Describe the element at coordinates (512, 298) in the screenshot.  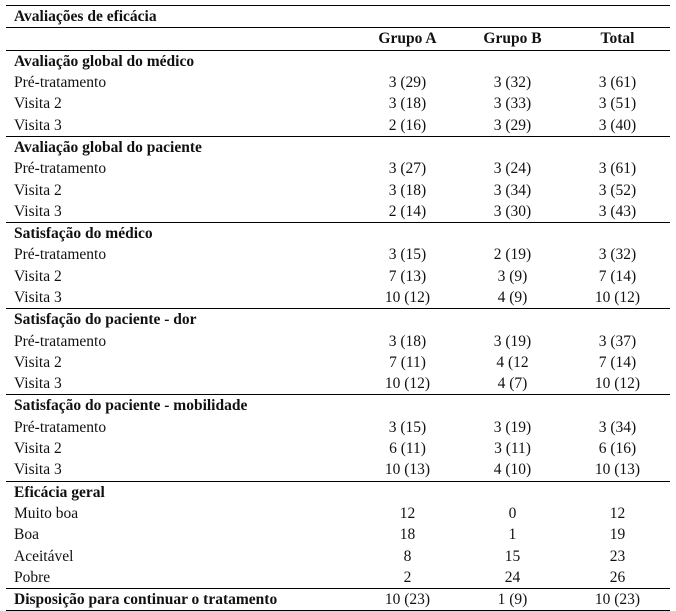
I see `table-cell: 4 (9)` at that location.